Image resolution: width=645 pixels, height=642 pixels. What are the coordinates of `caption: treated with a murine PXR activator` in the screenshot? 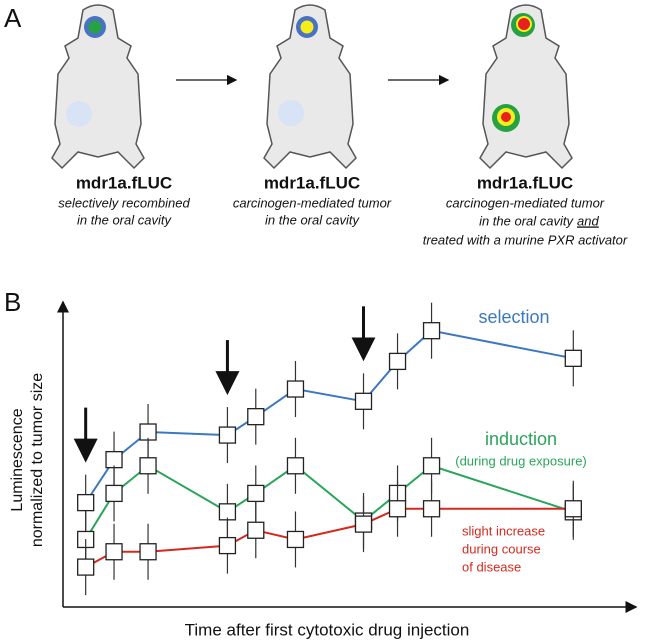 It's located at (525, 239).